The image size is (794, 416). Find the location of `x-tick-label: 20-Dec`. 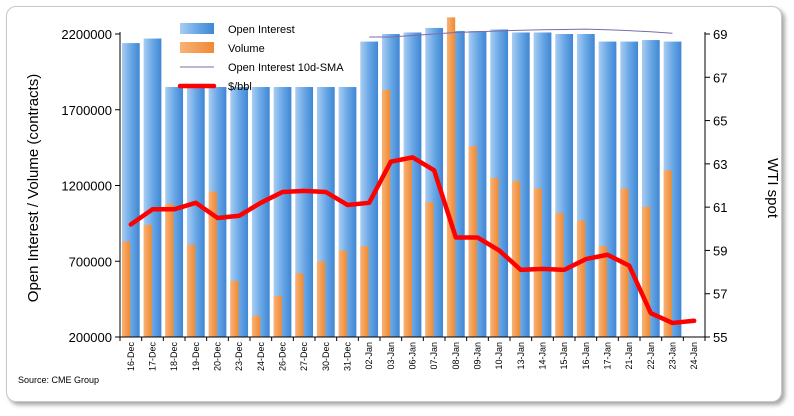

x-tick-label: 20-Dec is located at coordinates (218, 357).